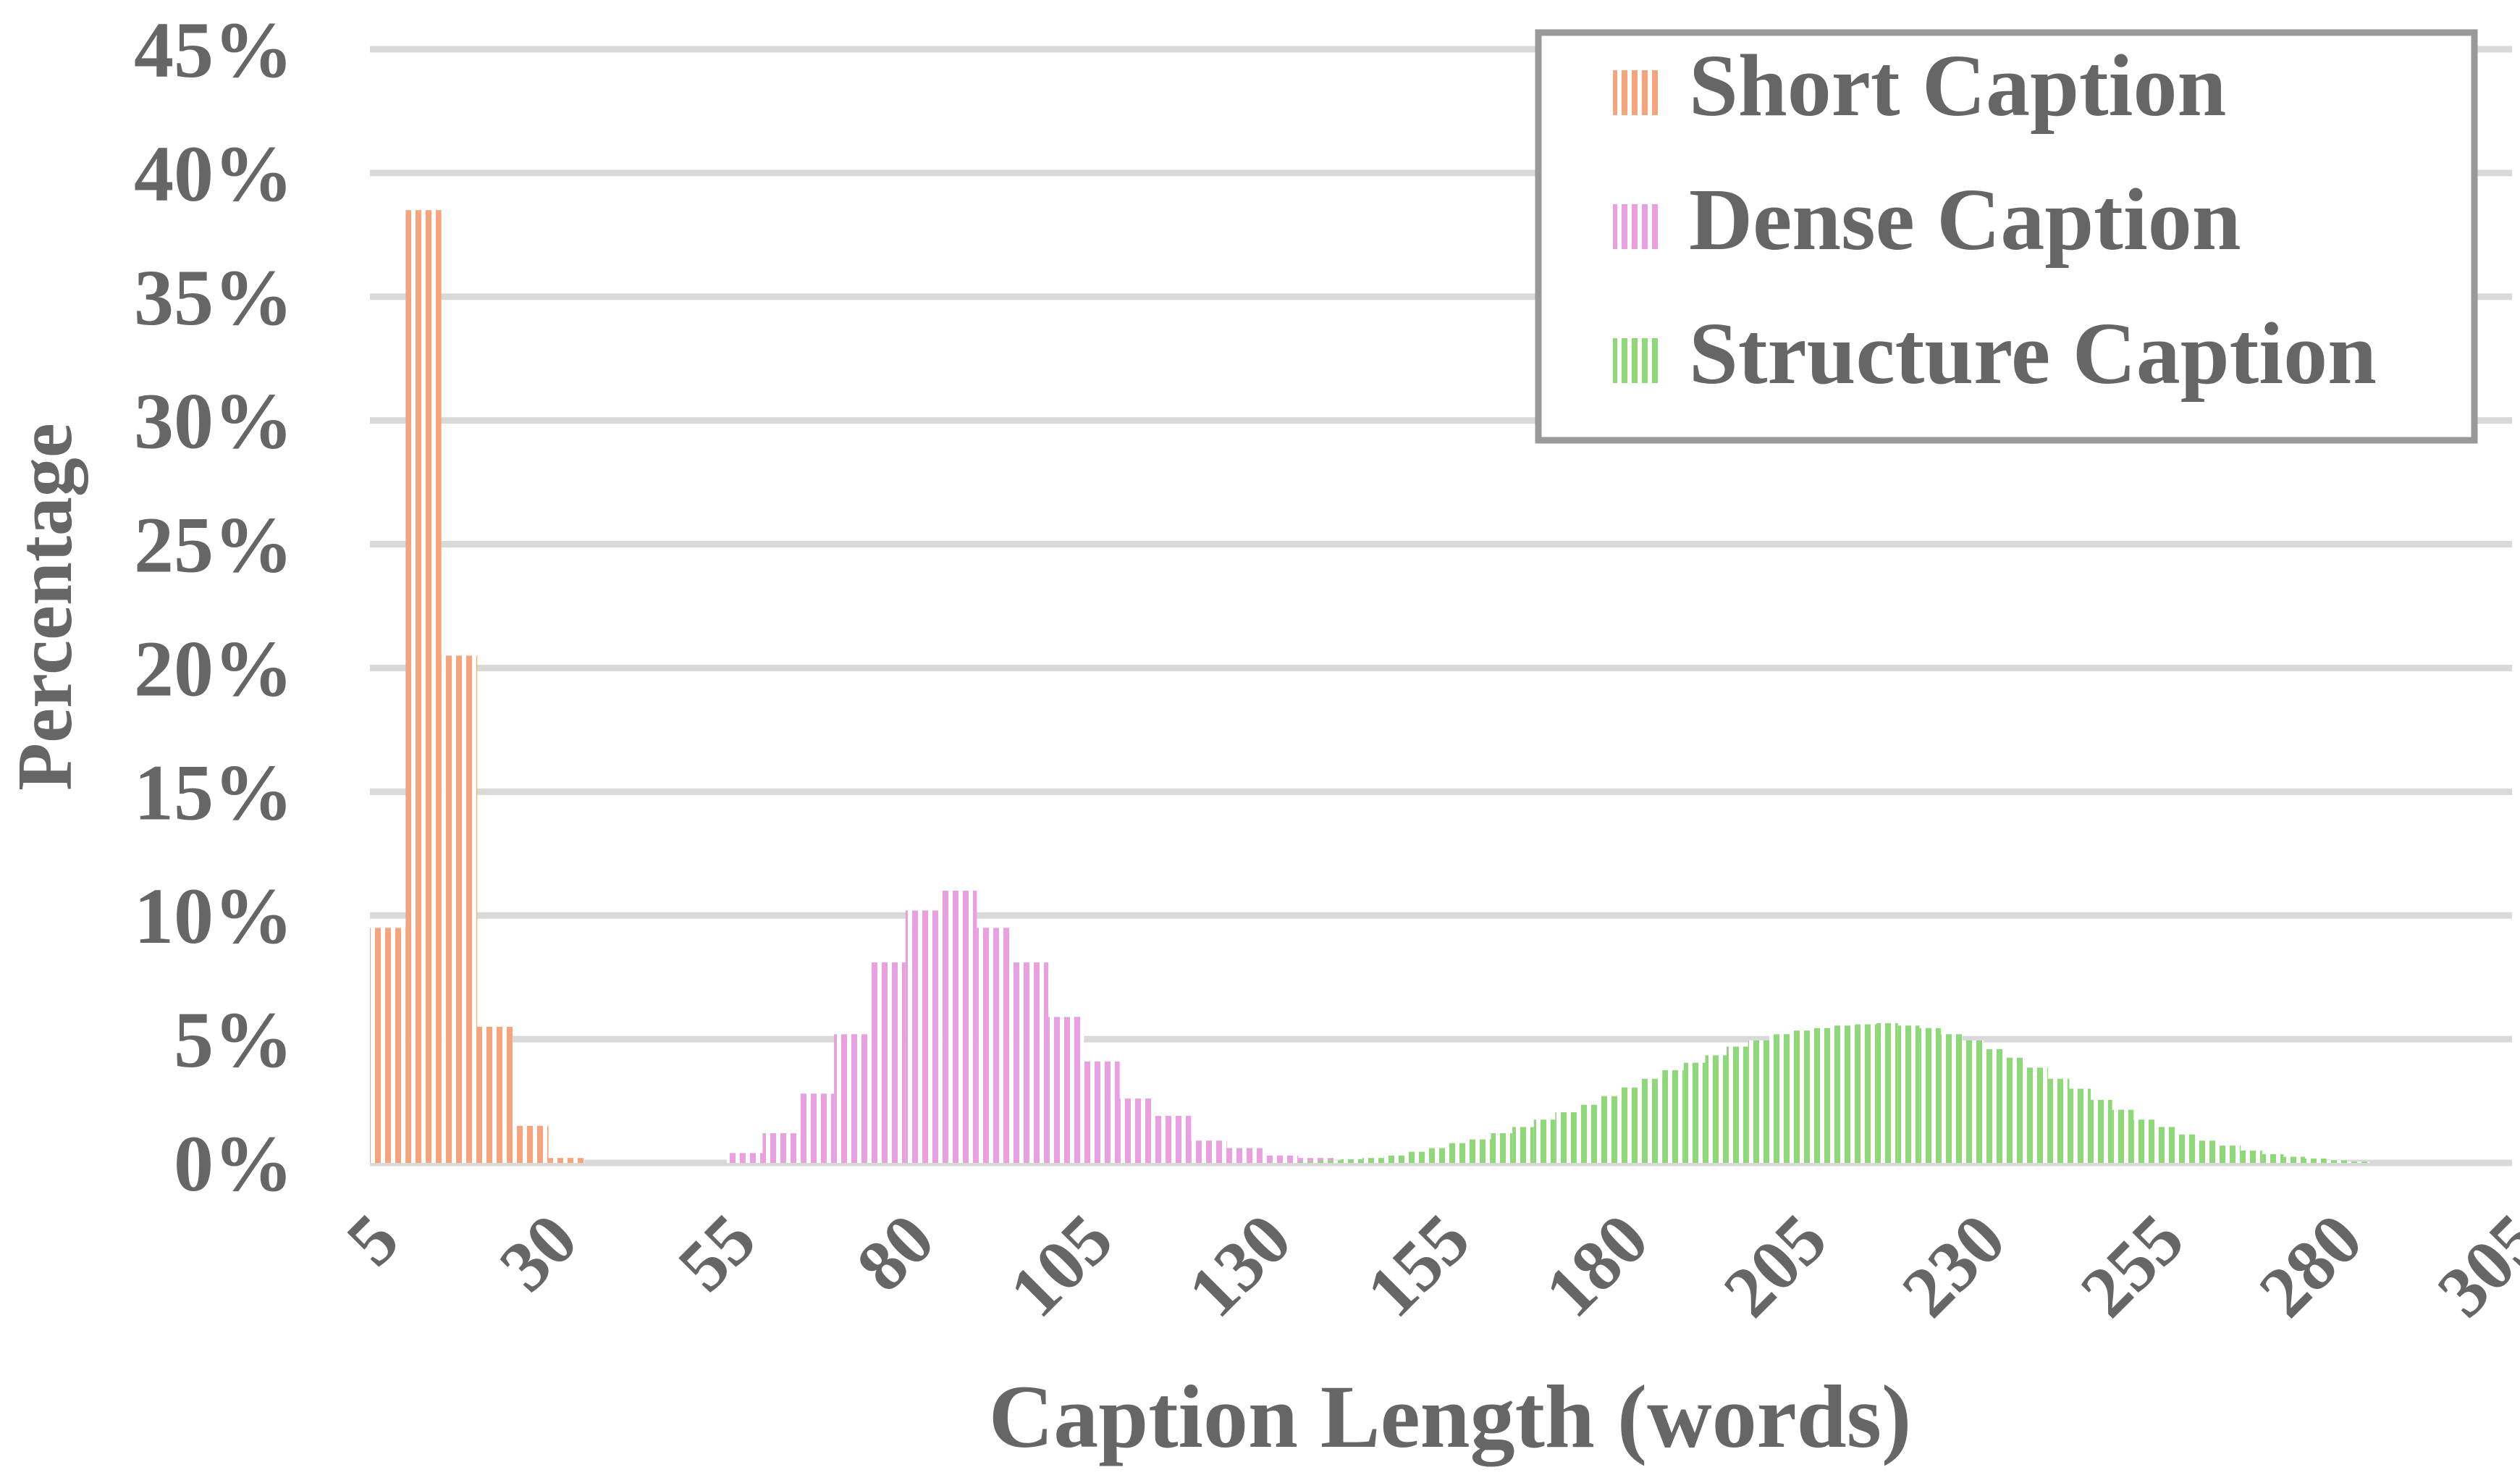  Describe the element at coordinates (233, 1040) in the screenshot. I see `y-tick-label: 5%` at that location.